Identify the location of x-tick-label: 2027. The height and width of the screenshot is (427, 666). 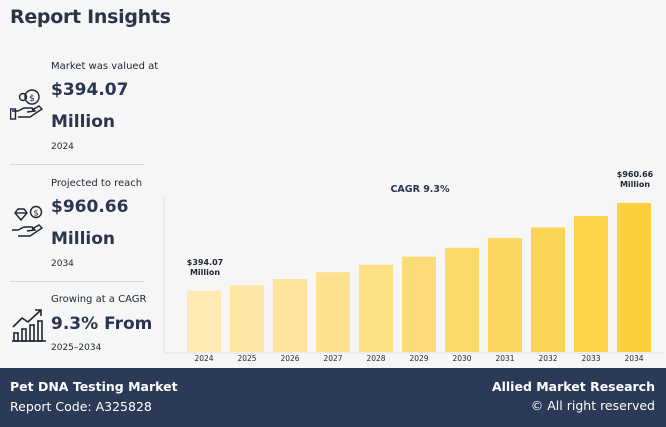
(332, 358).